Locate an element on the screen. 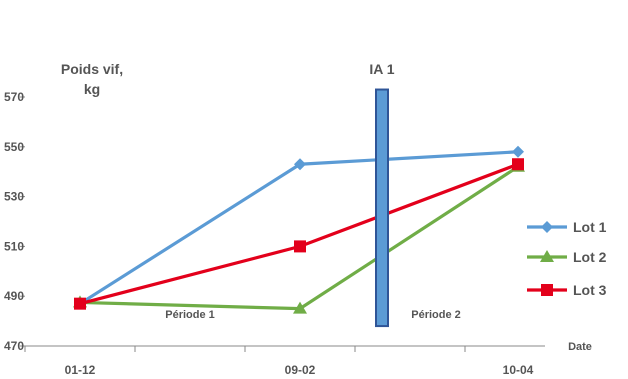 This screenshot has height=379, width=628. legend-label: Lot 1 is located at coordinates (590, 227).